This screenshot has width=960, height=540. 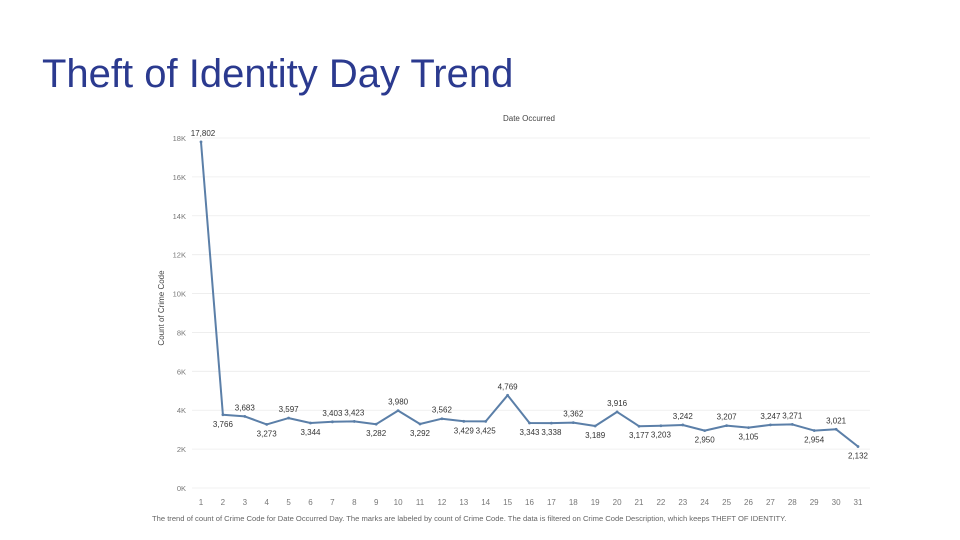 What do you see at coordinates (770, 416) in the screenshot?
I see `data-label: 3,247` at bounding box center [770, 416].